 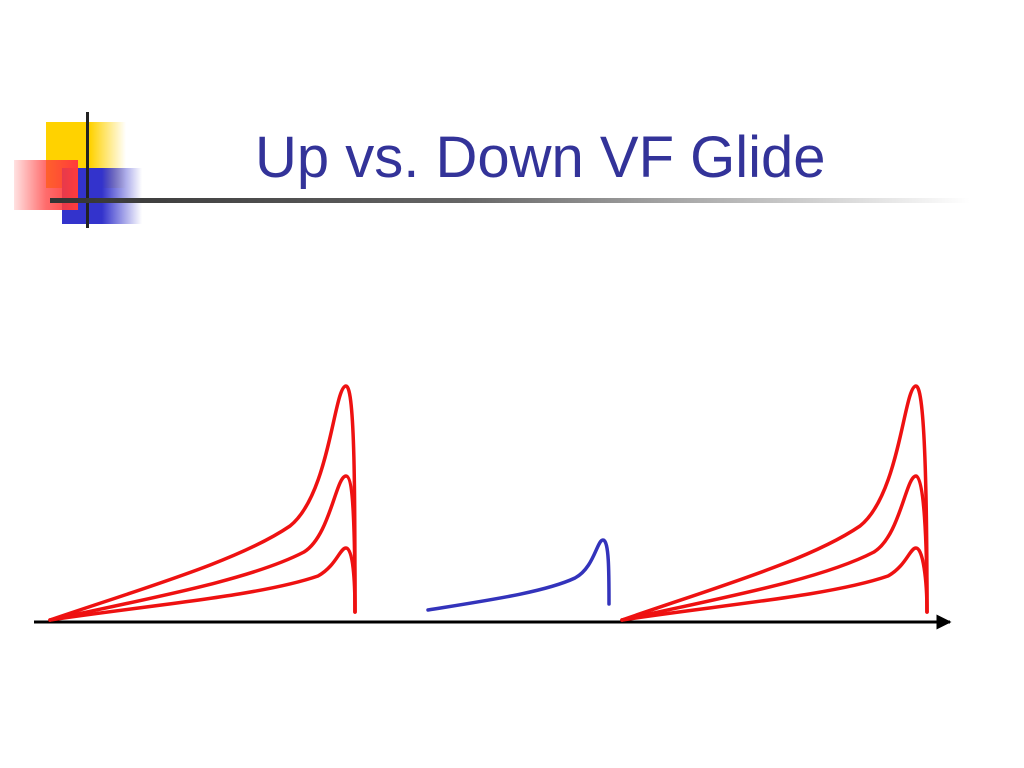 I want to click on up-glide-group-left, so click(x=202, y=503).